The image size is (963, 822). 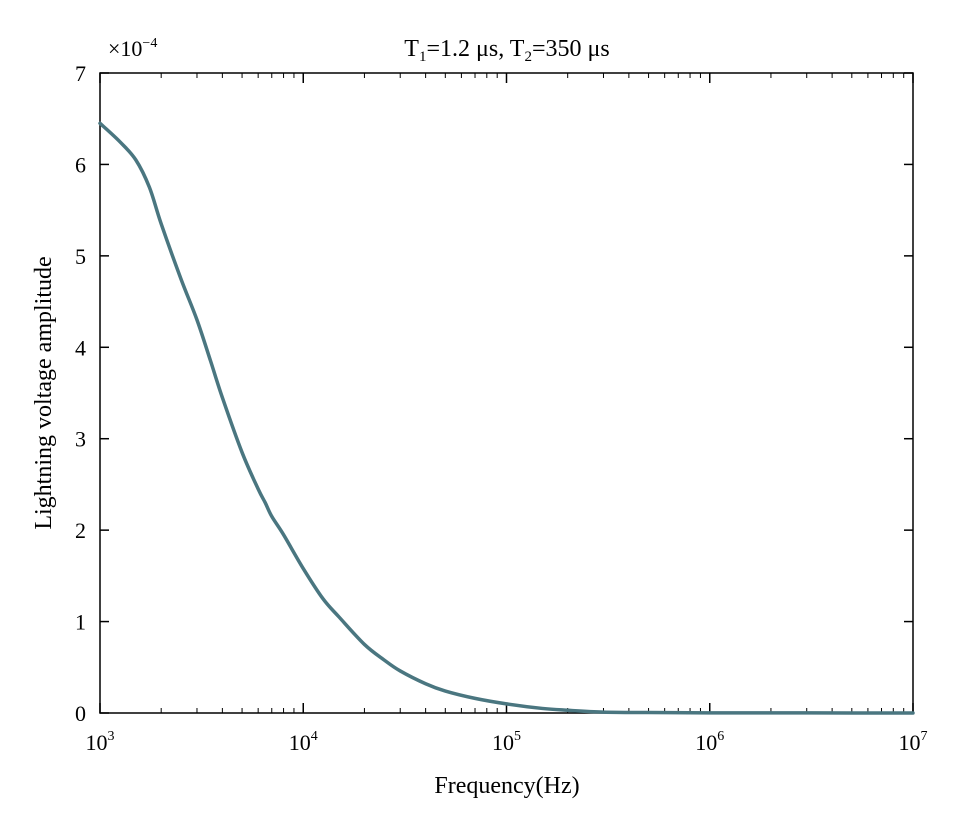 What do you see at coordinates (506, 786) in the screenshot?
I see `x-axis-label: Frequency(Hz)` at bounding box center [506, 786].